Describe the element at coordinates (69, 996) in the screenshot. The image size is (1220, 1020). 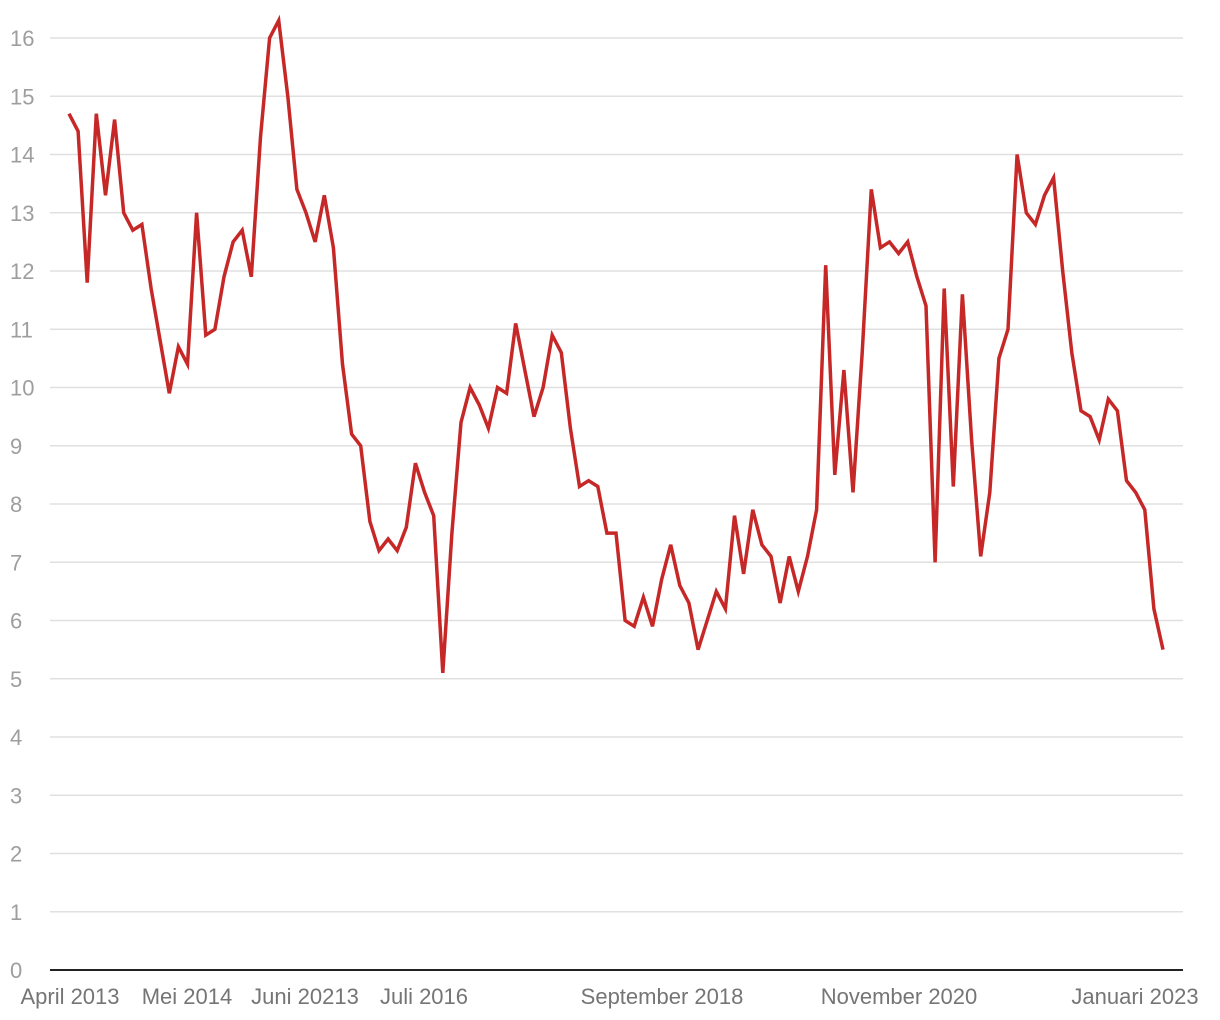
I see `x-tick-label: April 2013` at that location.